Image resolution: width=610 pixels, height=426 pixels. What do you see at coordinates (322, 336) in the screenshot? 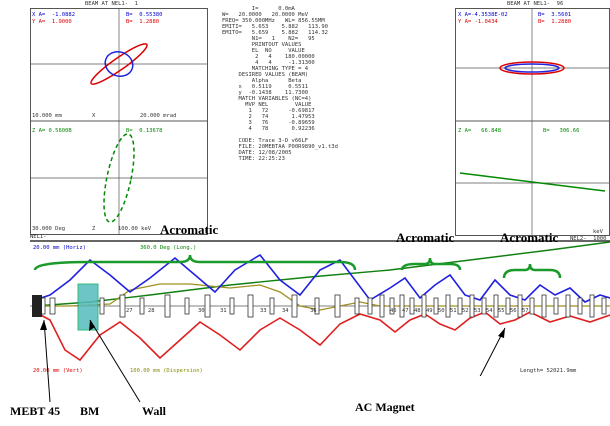
I see `vertical-envelope-line` at bounding box center [322, 336].